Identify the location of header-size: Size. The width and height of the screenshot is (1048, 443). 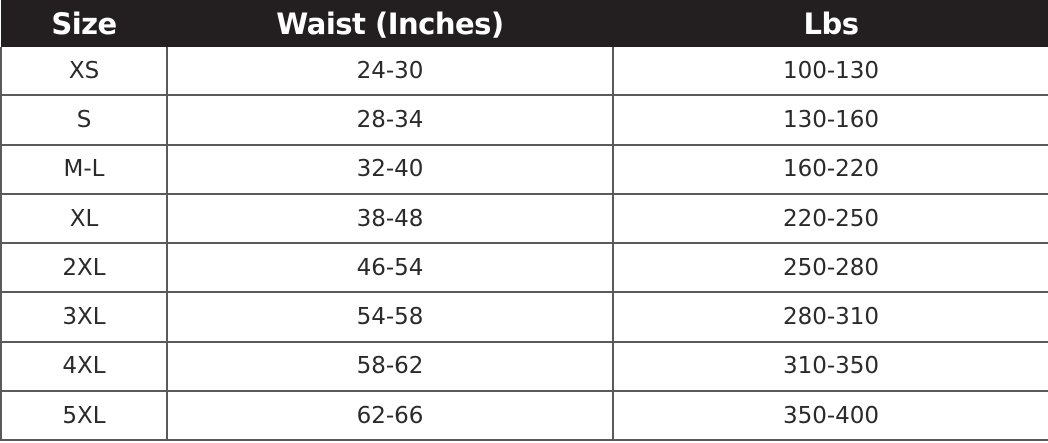
(84, 23).